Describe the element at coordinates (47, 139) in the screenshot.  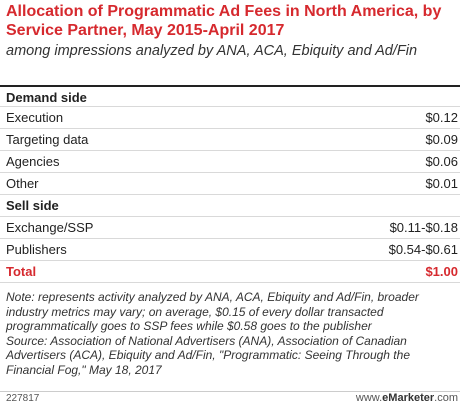
I see `row-label: Targeting data` at that location.